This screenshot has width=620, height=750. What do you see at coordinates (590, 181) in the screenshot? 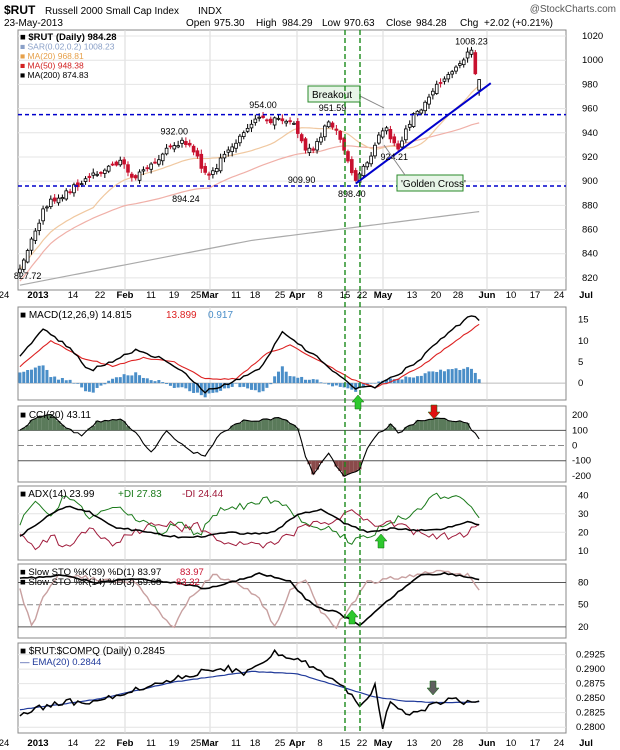
I see `price-y-tick: 900` at bounding box center [590, 181].